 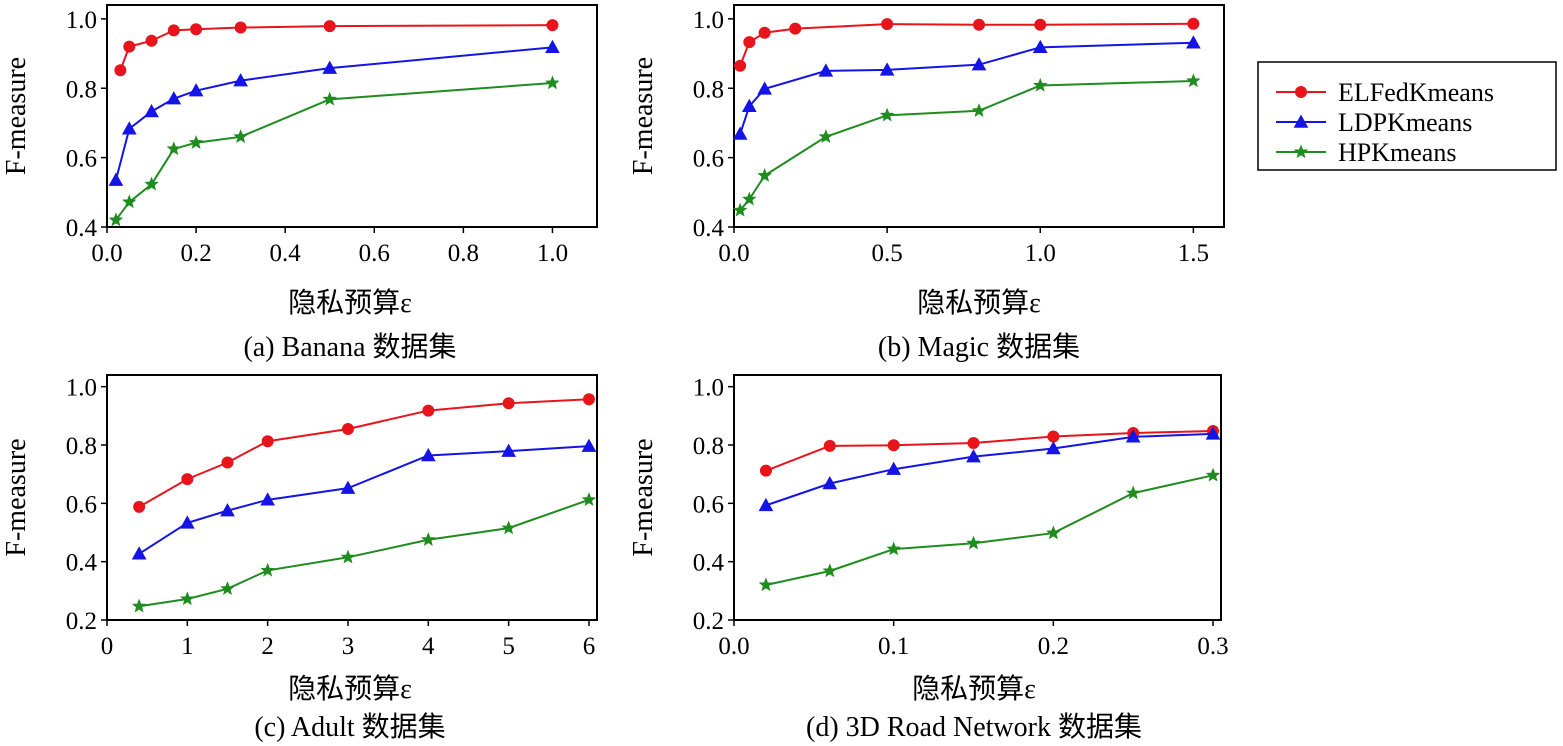 What do you see at coordinates (589, 646) in the screenshot?
I see `x-tick-label: 6` at bounding box center [589, 646].